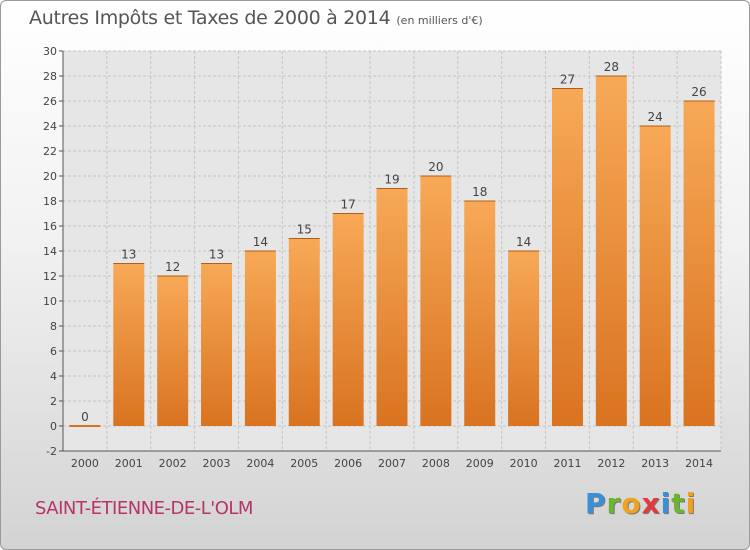  Describe the element at coordinates (129, 463) in the screenshot. I see `x-tick-label: 2001` at that location.